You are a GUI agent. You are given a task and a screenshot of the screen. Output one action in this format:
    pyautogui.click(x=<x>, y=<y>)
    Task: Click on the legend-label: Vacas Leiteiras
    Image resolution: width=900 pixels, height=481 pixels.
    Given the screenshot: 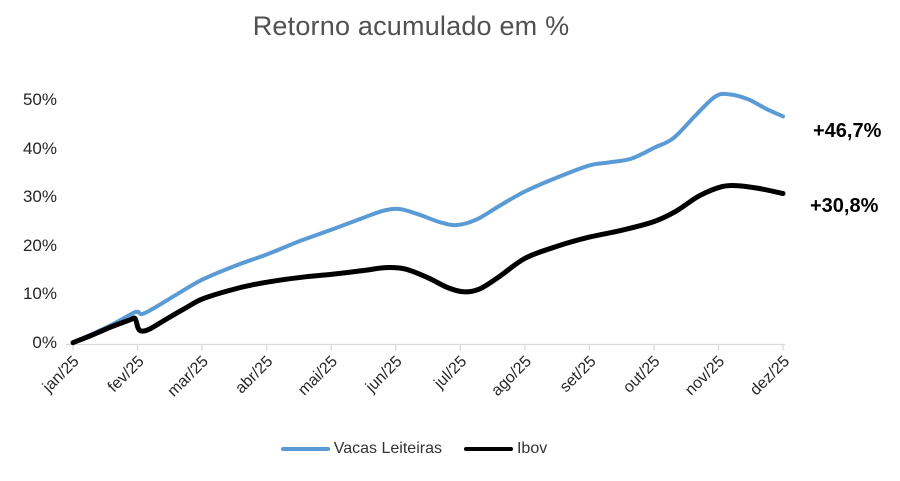 What is the action you would take?
    pyautogui.click(x=387, y=448)
    